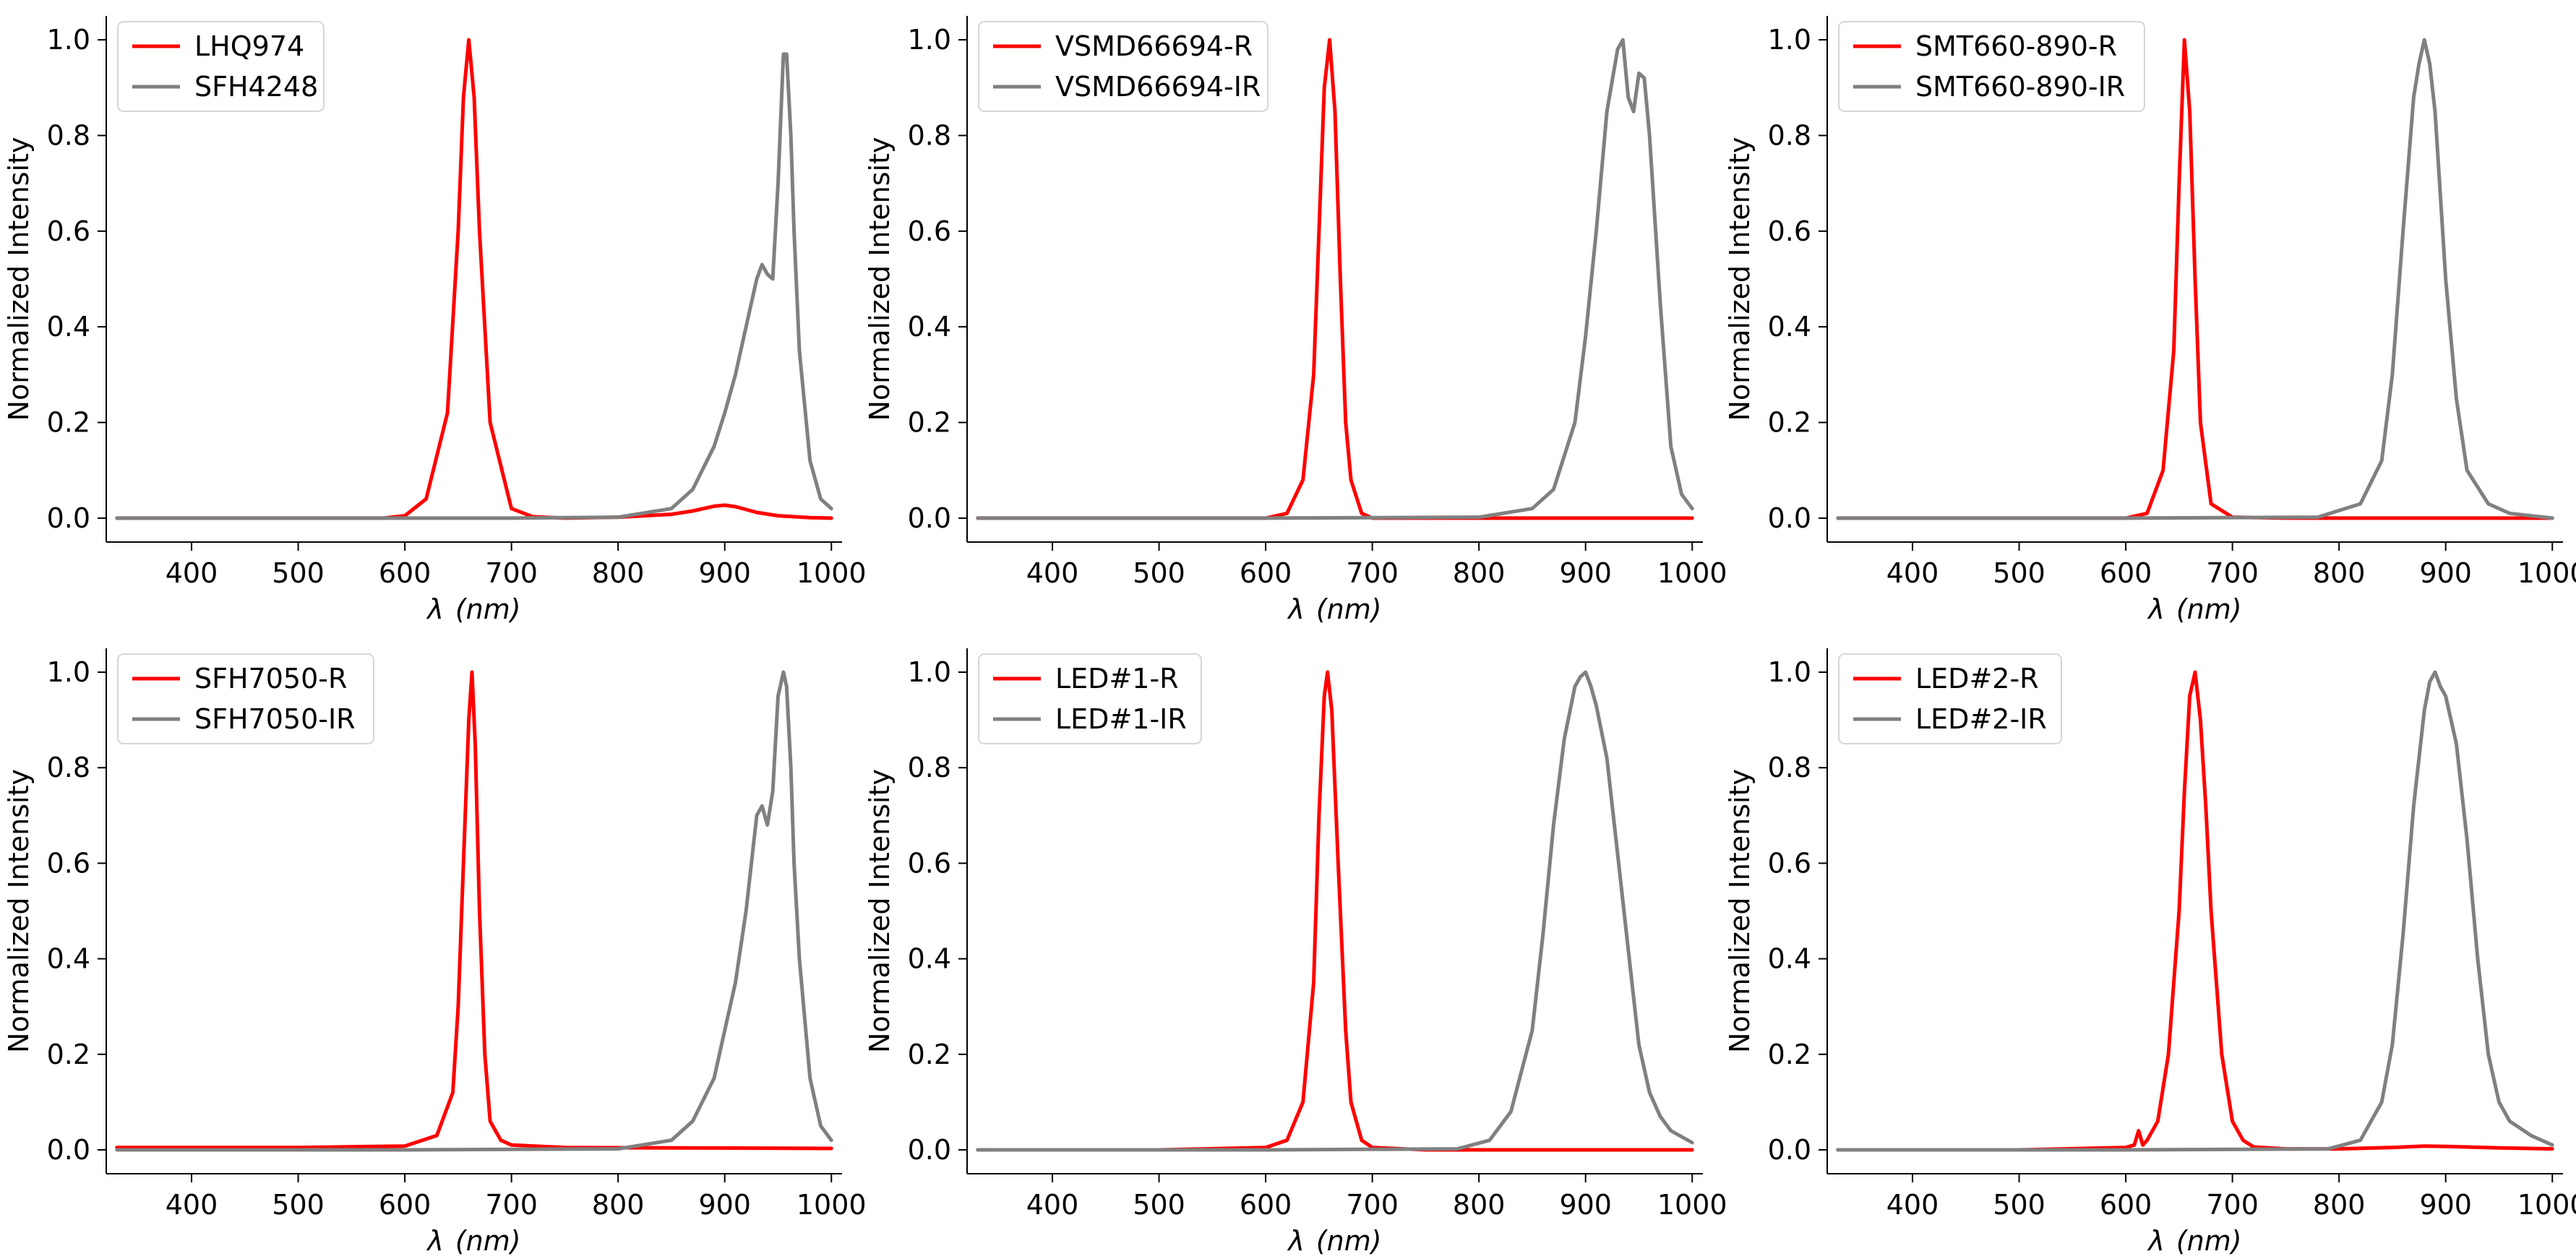 The height and width of the screenshot is (1259, 2576). I want to click on legend: LHQ974 SFH4248, so click(221, 66).